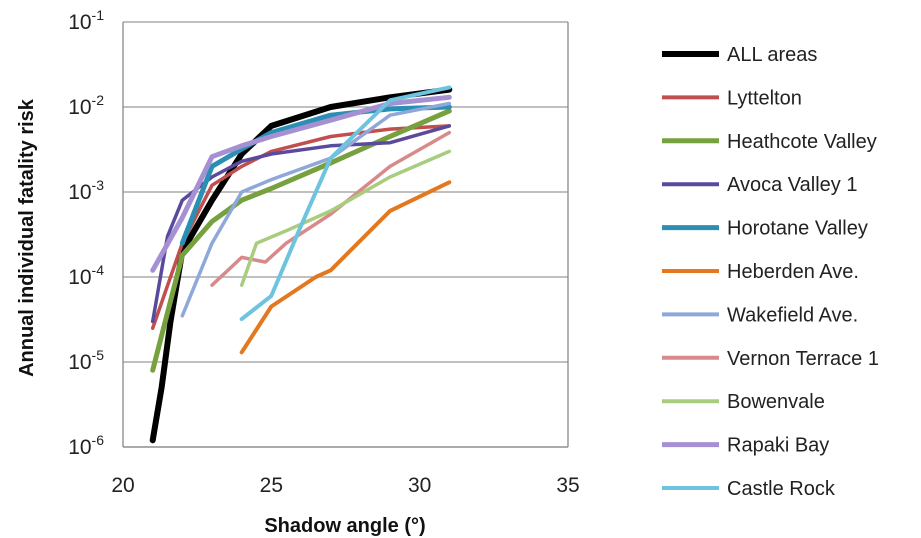 This screenshot has height=538, width=921. Describe the element at coordinates (778, 446) in the screenshot. I see `legend-label: Rapaki Bay` at that location.